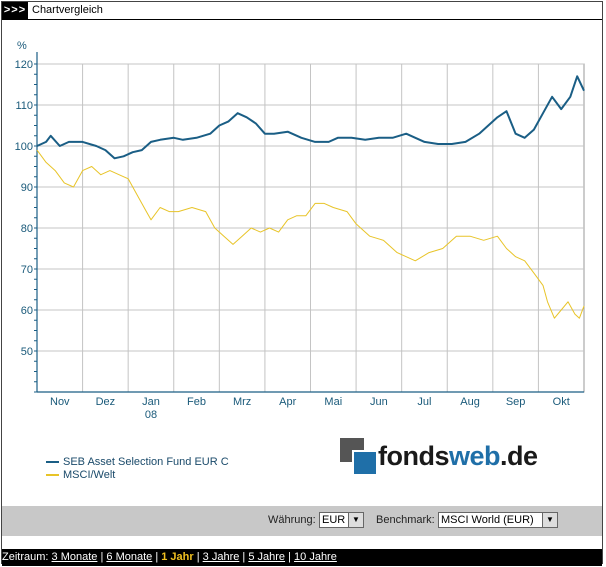 The image size is (606, 567). Describe the element at coordinates (487, 520) in the screenshot. I see `benchmark-value: MSCI World (EUR)` at that location.